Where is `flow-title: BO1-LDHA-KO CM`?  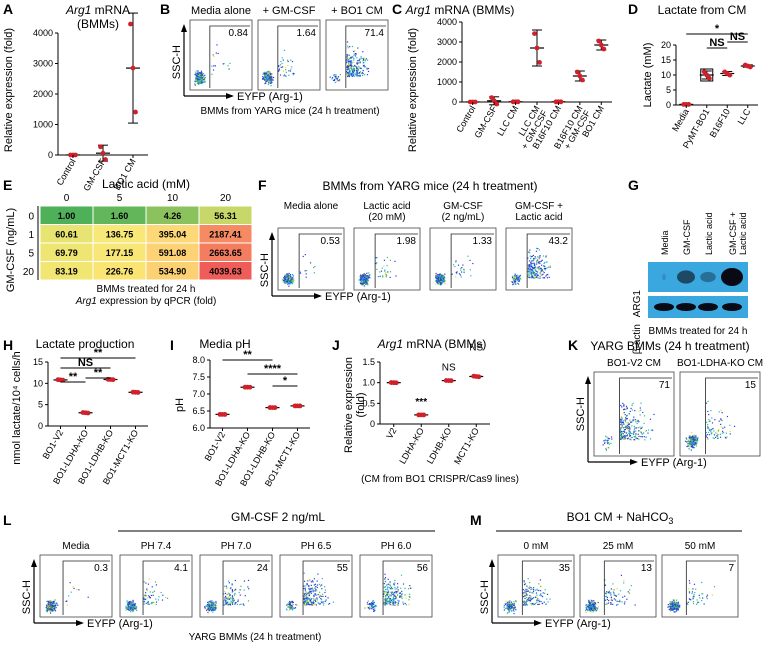
flow-title: BO1-LDHA-KO CM is located at coordinates (720, 363).